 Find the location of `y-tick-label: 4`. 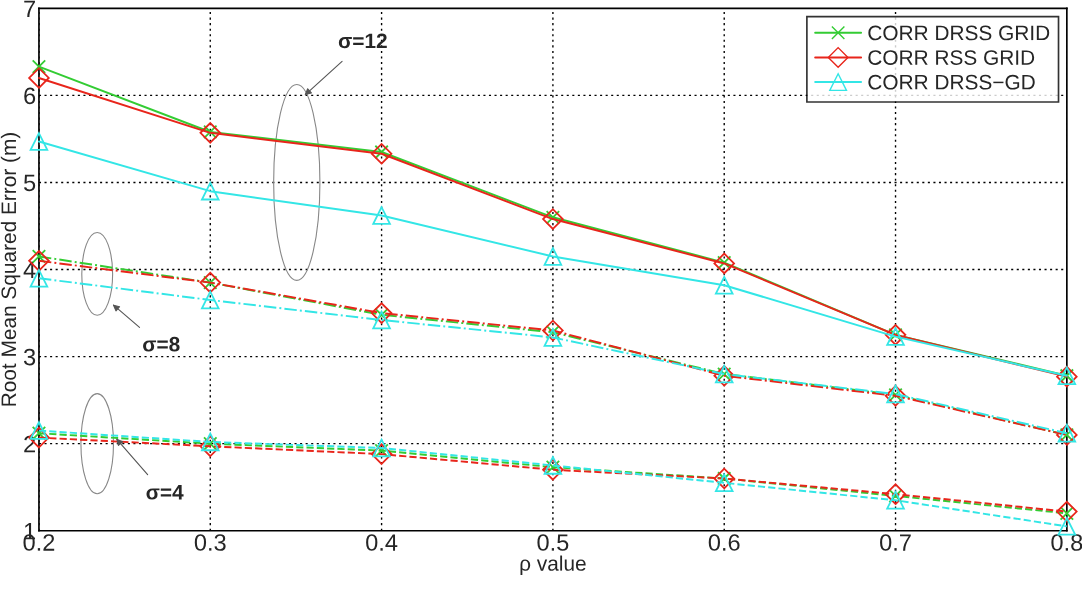

y-tick-label: 4 is located at coordinates (29, 270).